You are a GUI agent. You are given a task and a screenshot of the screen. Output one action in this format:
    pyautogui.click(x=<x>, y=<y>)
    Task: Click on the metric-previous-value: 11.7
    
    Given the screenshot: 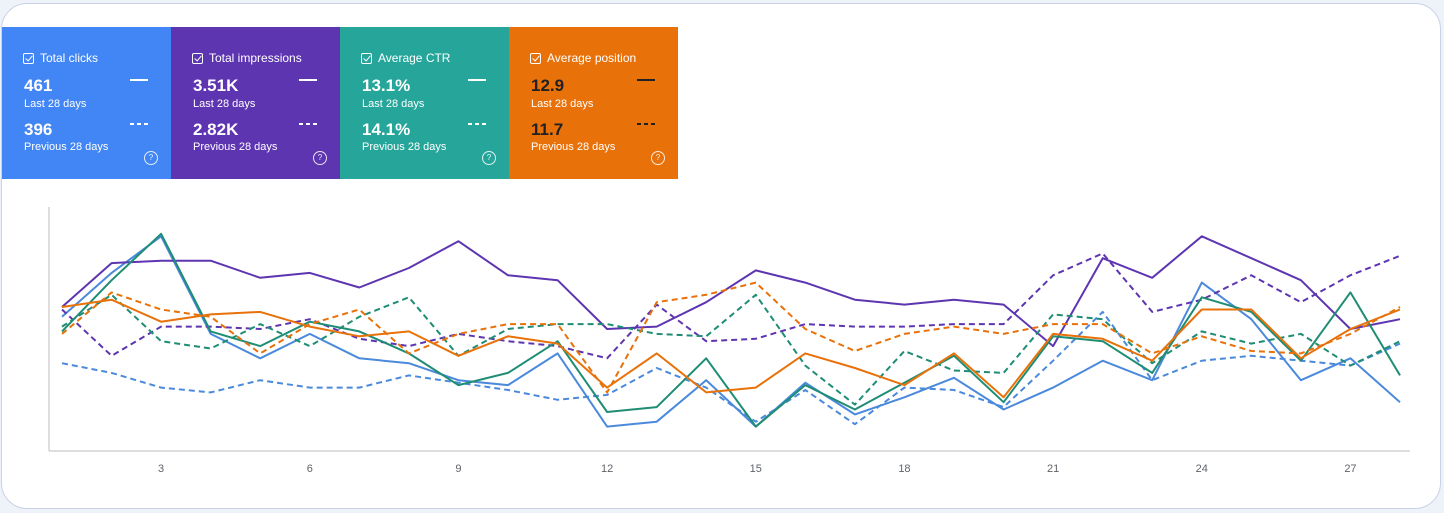 What is the action you would take?
    pyautogui.click(x=547, y=129)
    